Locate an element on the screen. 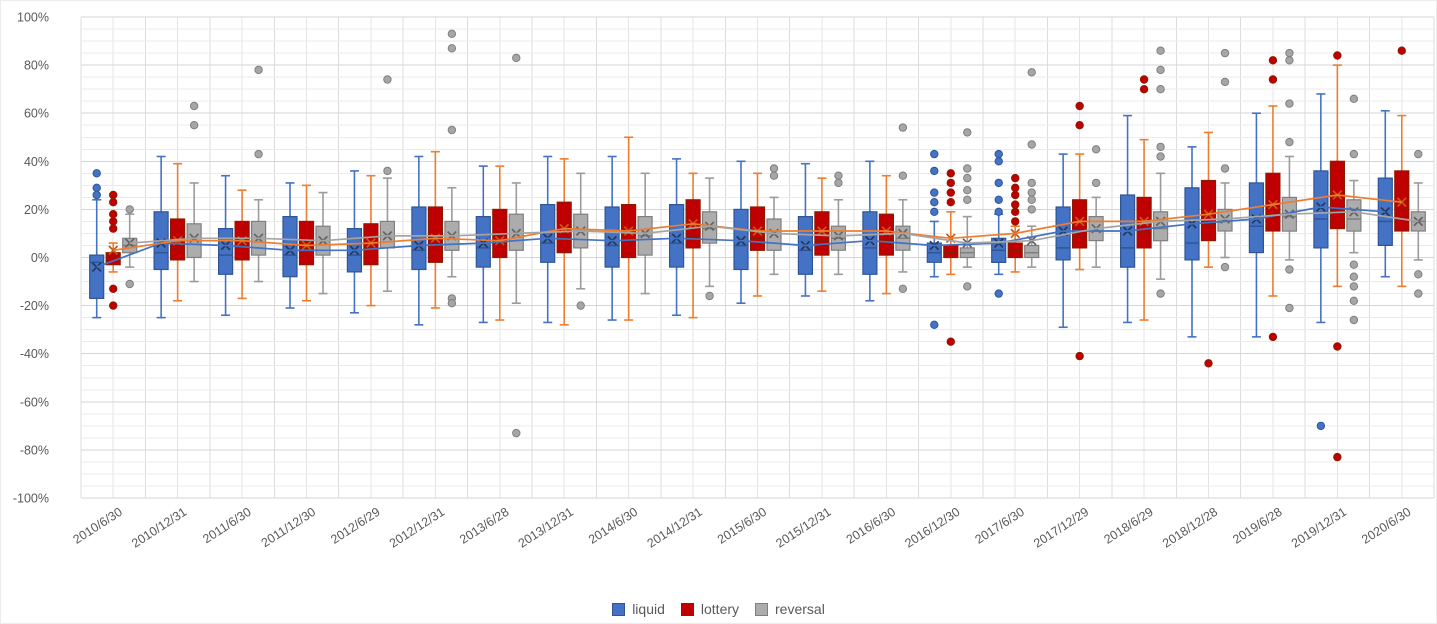 The height and width of the screenshot is (624, 1437). box-reversal-2011/12/30 is located at coordinates (323, 243).